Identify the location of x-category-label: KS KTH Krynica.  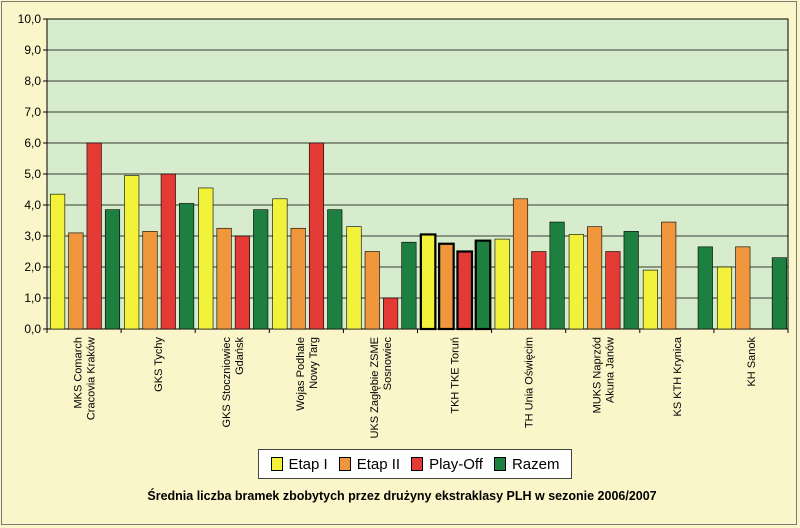
(678, 376).